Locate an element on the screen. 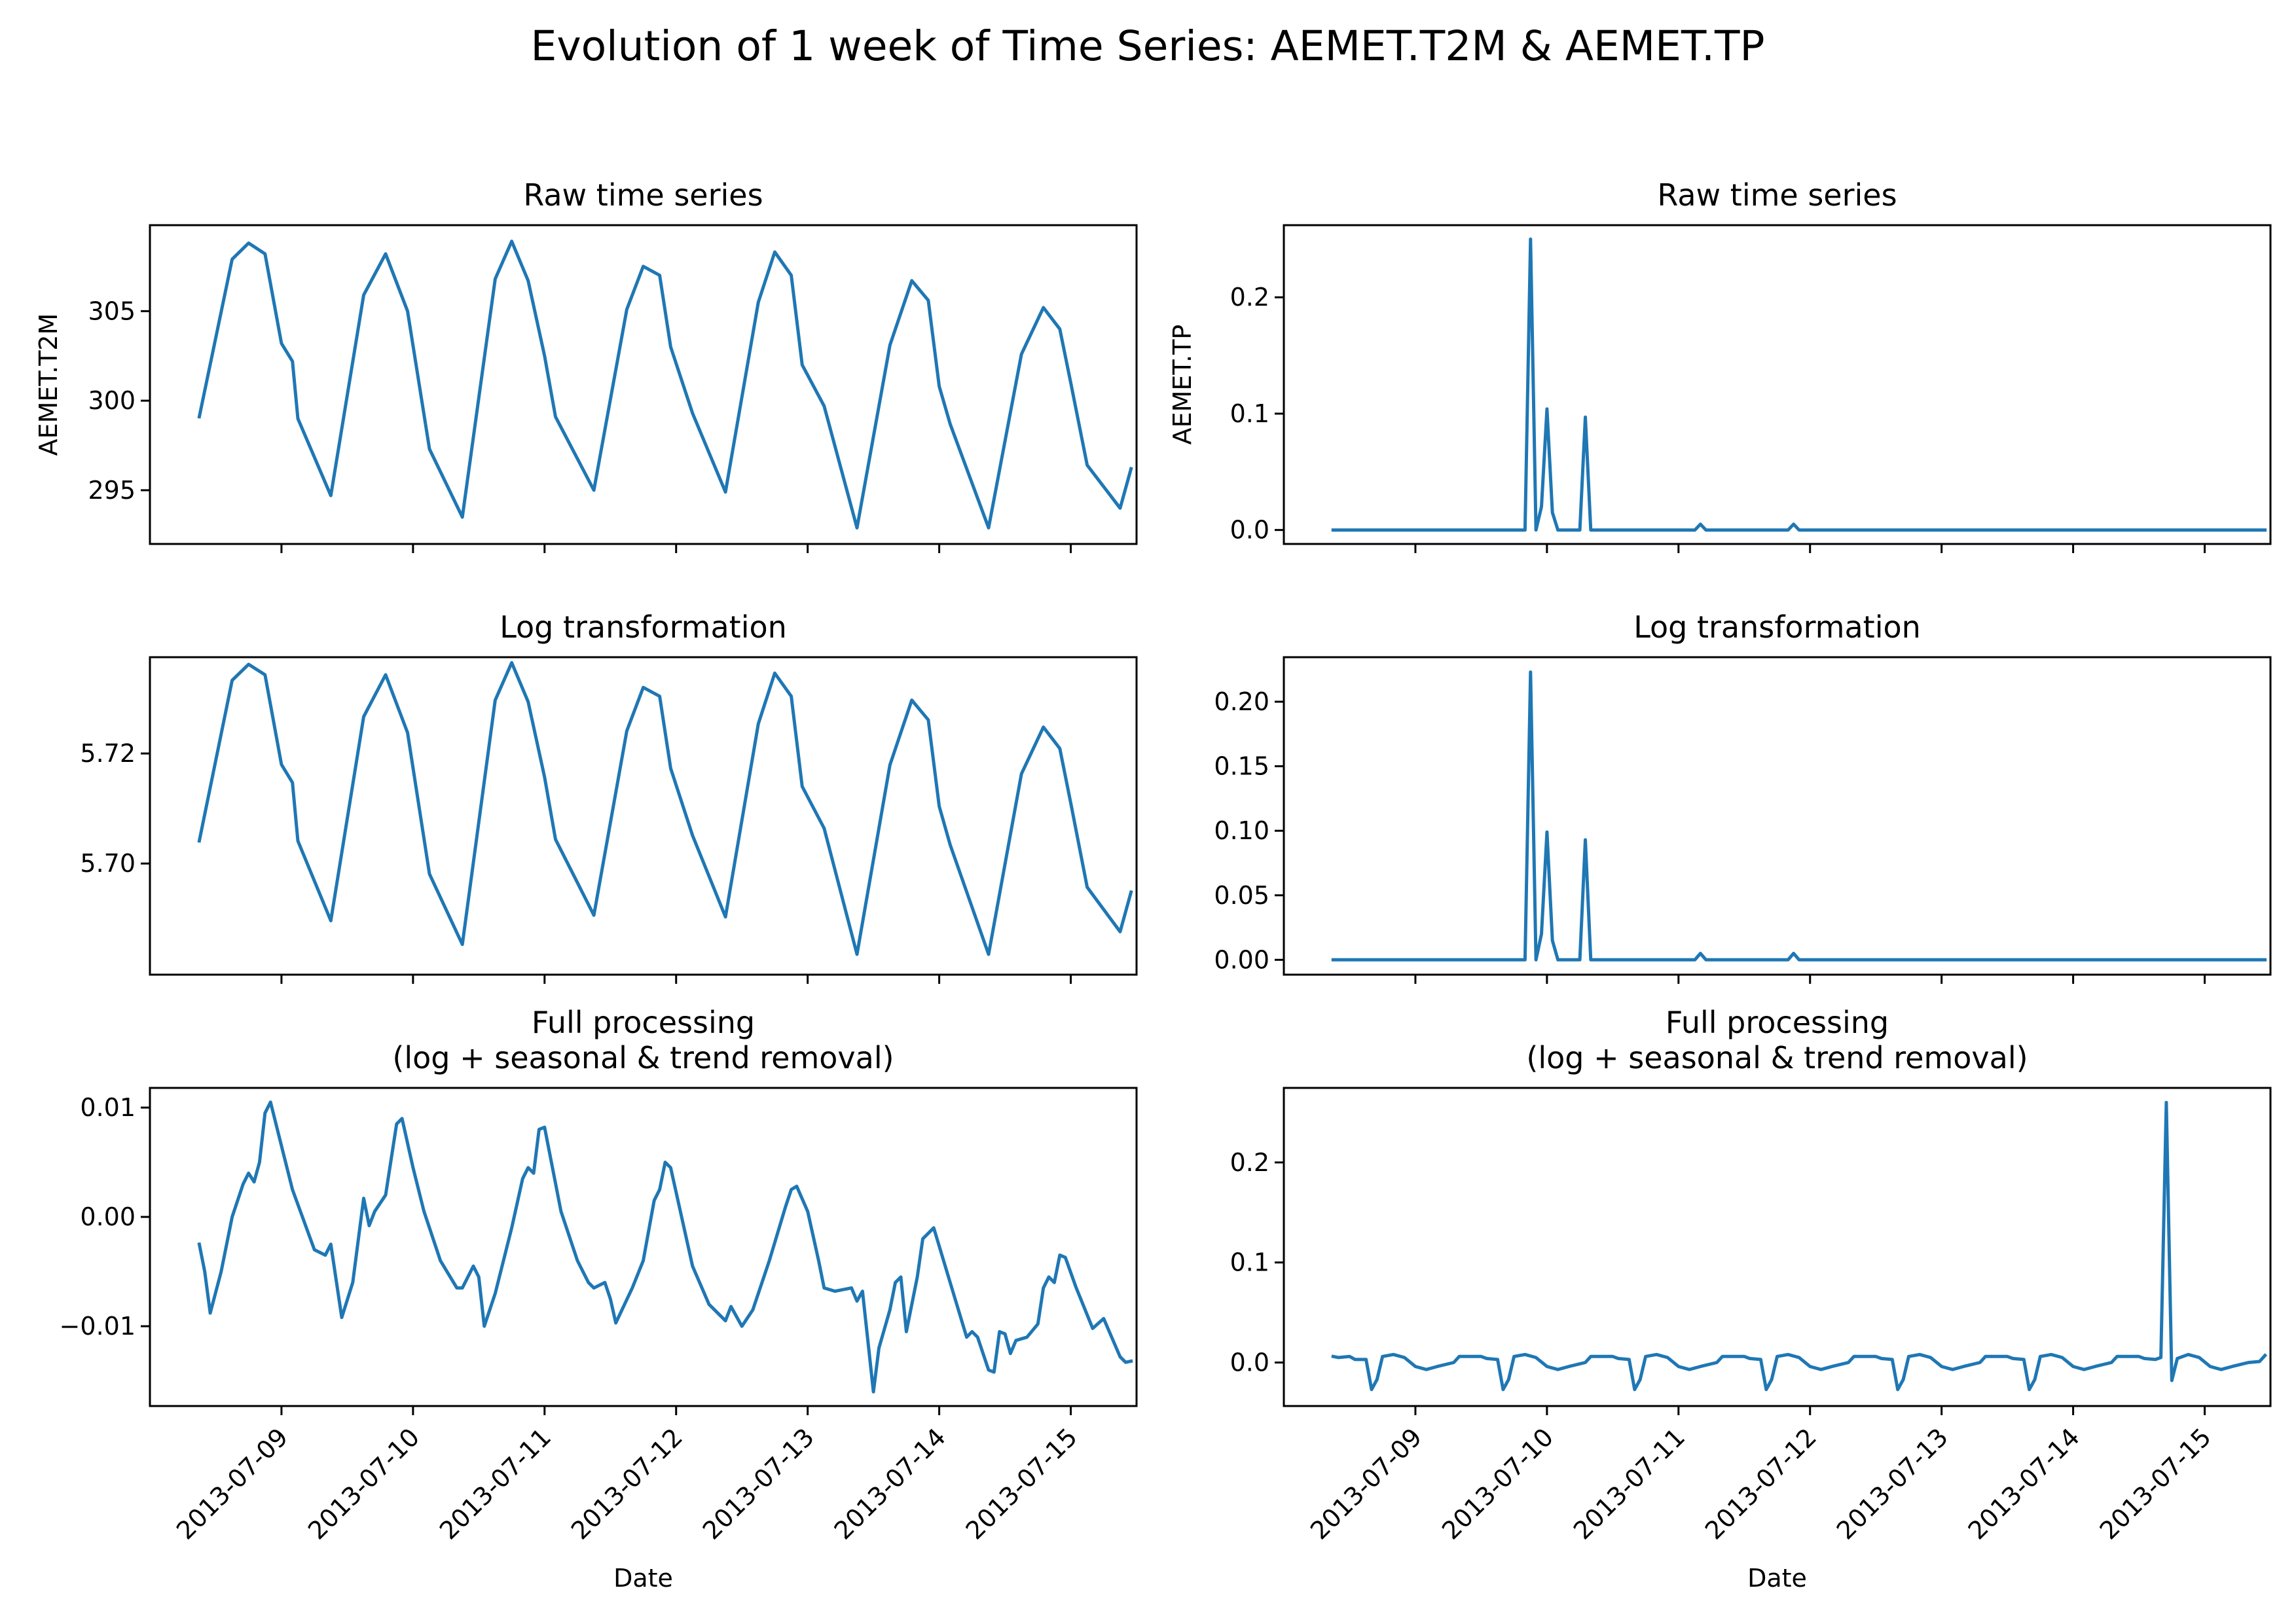 The image size is (2296, 1624). panel-2-ytick-label: 0.1 is located at coordinates (1249, 413).